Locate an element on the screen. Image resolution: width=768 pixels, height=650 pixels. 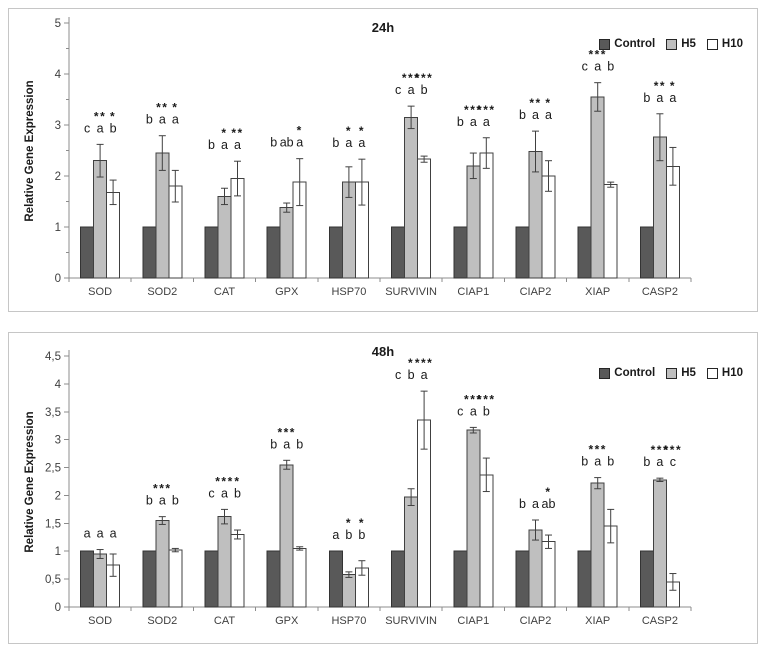
x-category-label: CIAP1 is located at coordinates (473, 621).